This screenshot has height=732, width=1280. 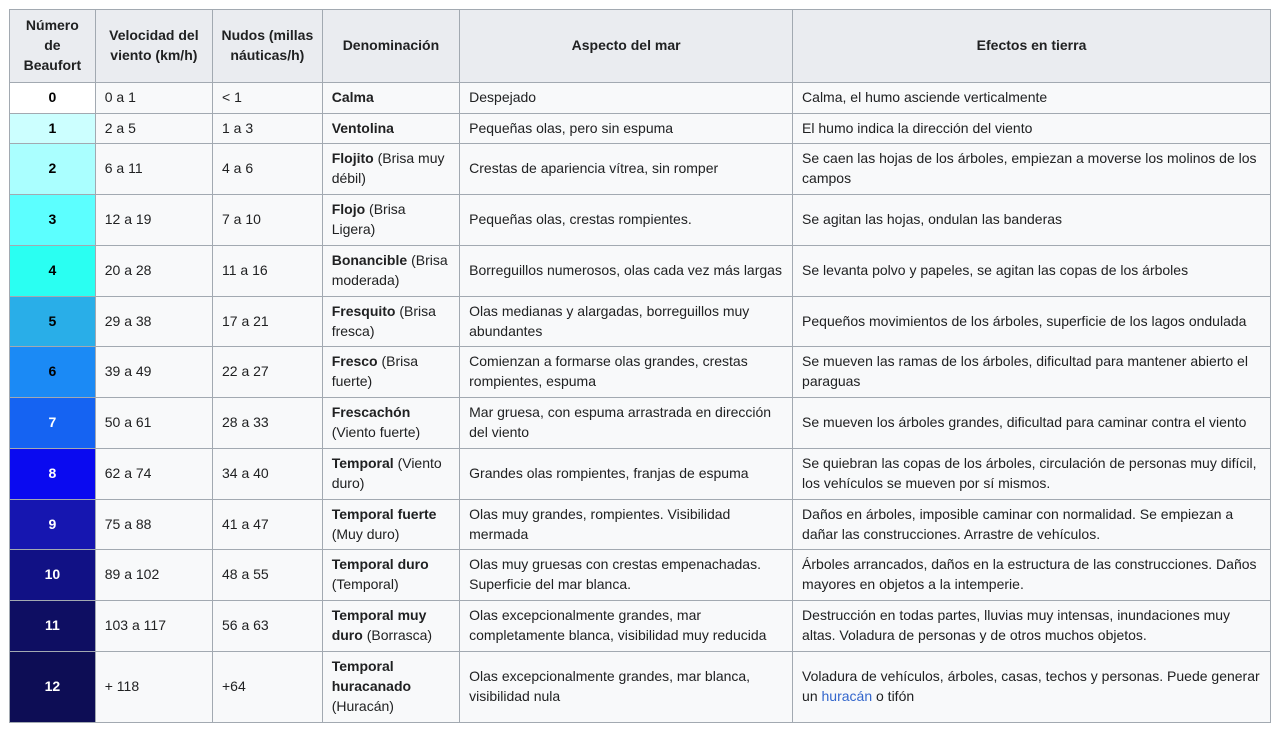 What do you see at coordinates (391, 524) in the screenshot?
I see `denomination-cell: Temporal fuerte (Muy duro)` at bounding box center [391, 524].